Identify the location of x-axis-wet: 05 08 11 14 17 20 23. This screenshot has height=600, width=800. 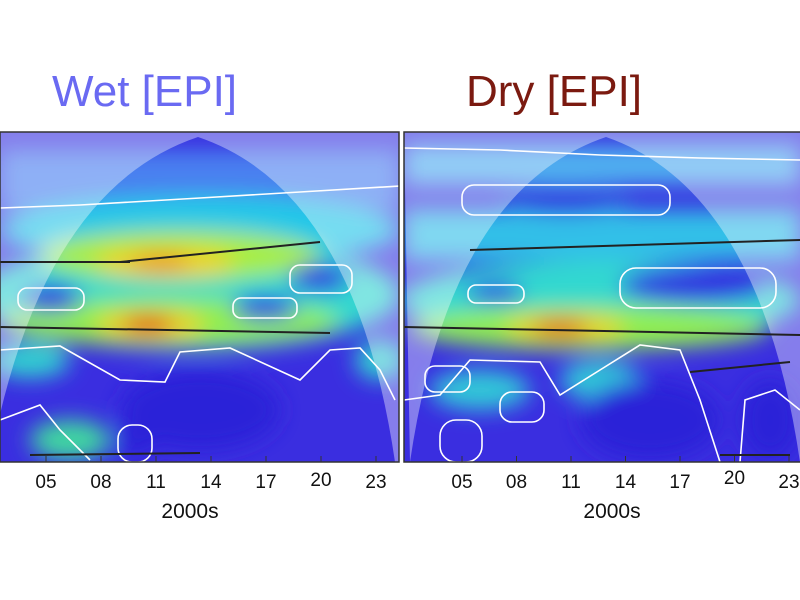
(211, 474).